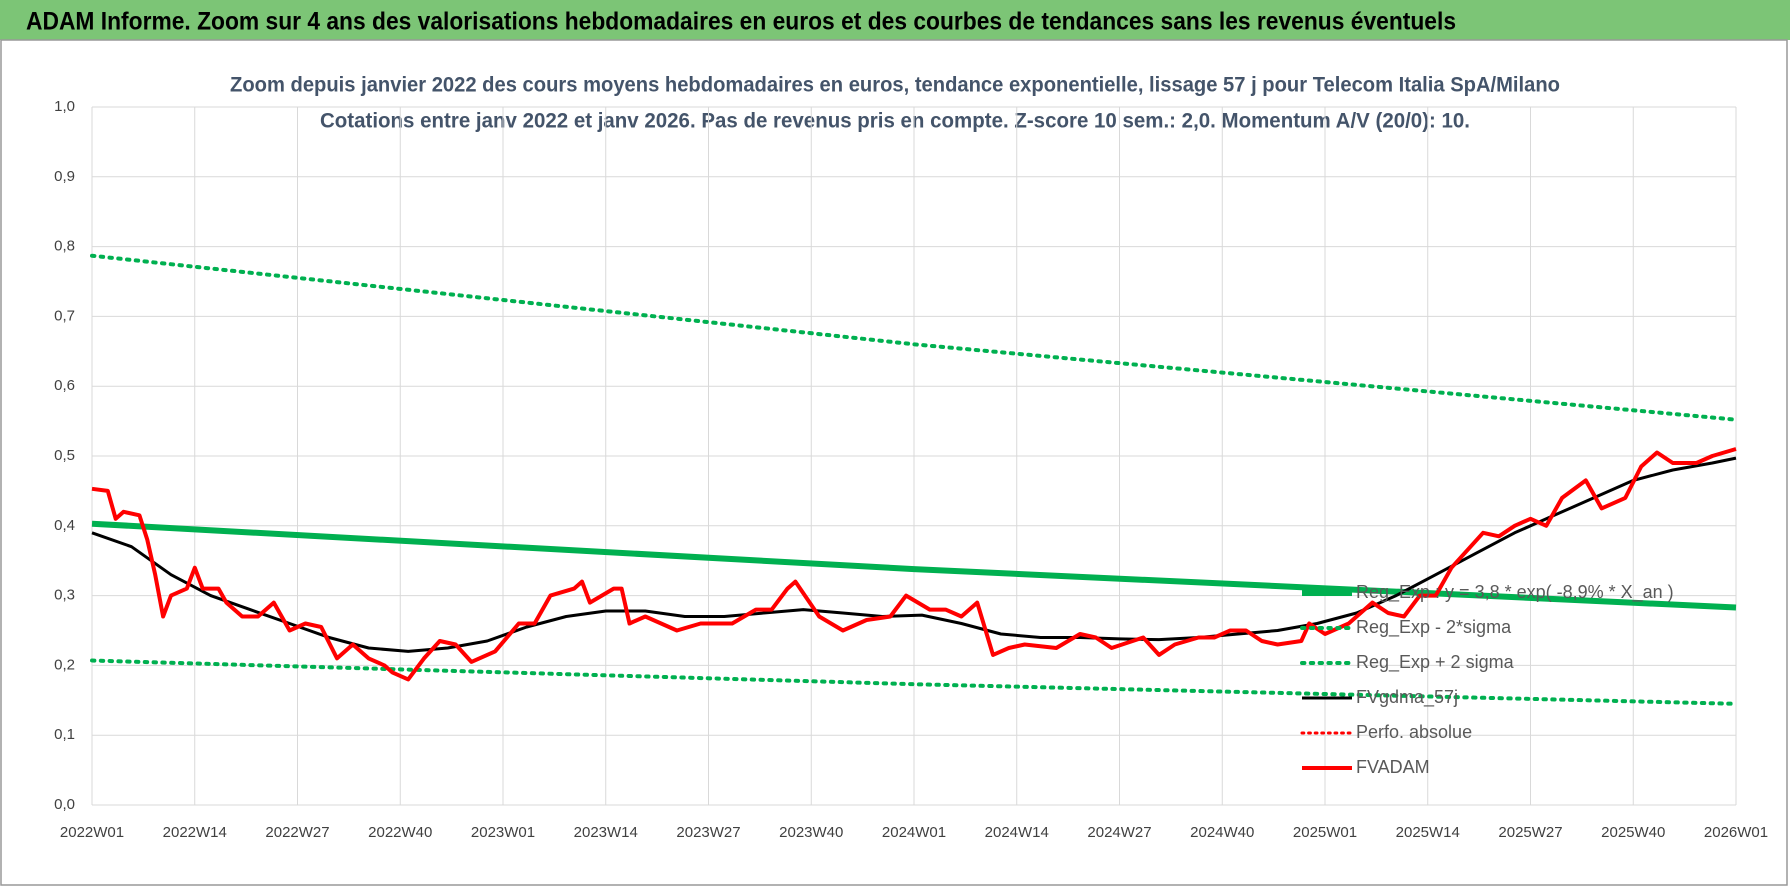 This screenshot has width=1790, height=892. What do you see at coordinates (1222, 832) in the screenshot?
I see `x-tick-label: 2024W40` at bounding box center [1222, 832].